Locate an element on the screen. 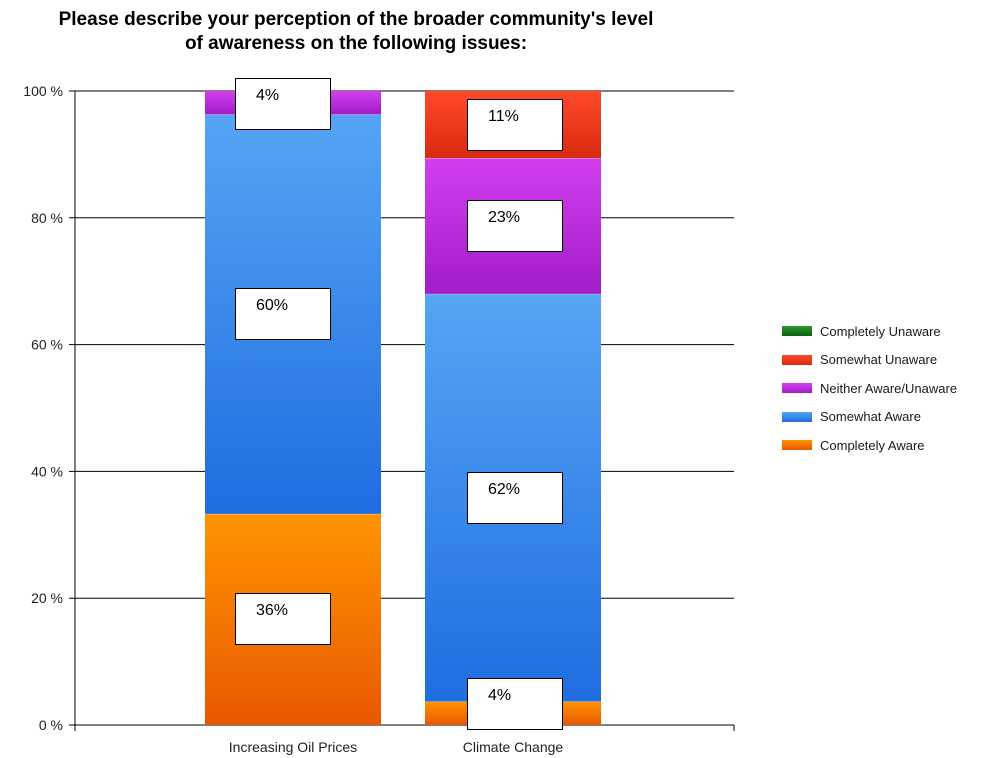  data-label: 60% is located at coordinates (283, 314).